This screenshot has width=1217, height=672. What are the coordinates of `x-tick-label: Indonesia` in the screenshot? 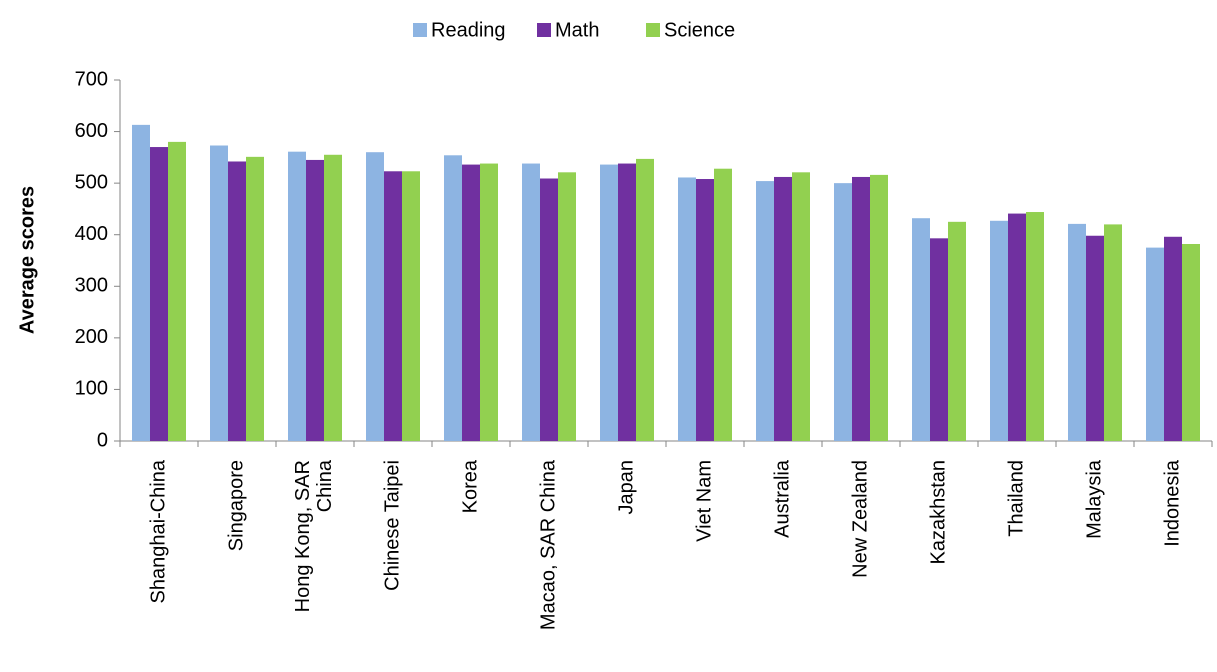 It's located at (1172, 503).